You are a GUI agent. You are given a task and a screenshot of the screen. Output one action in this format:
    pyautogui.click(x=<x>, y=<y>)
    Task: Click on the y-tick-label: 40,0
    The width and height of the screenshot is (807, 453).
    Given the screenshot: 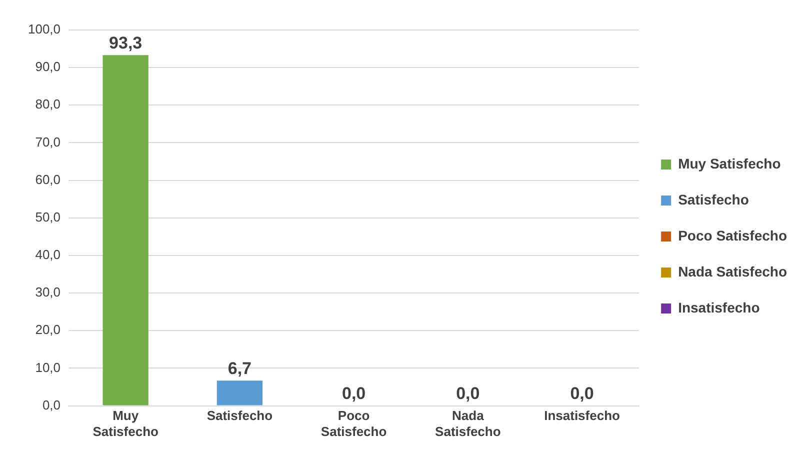 What is the action you would take?
    pyautogui.click(x=48, y=254)
    